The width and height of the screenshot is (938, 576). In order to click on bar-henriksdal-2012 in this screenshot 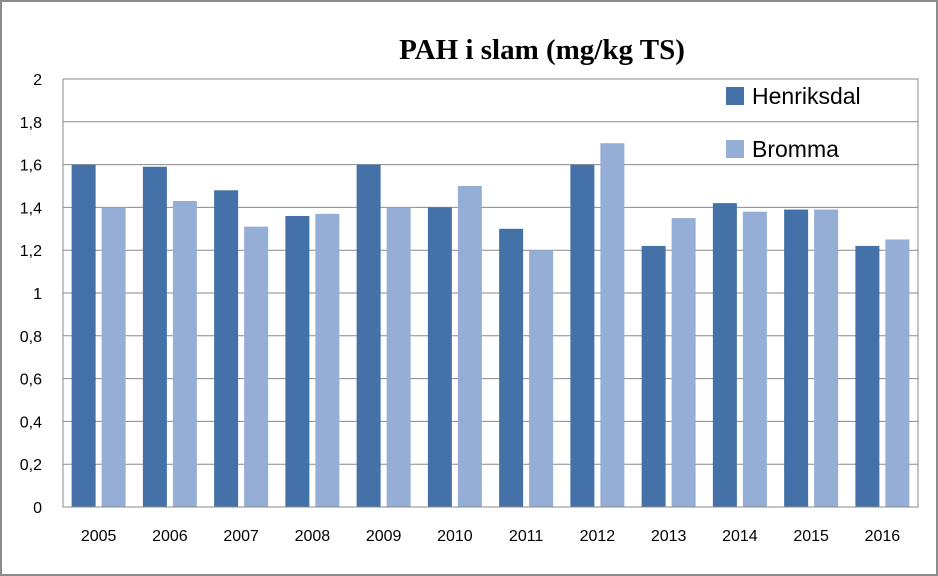, I will do `click(582, 335)`.